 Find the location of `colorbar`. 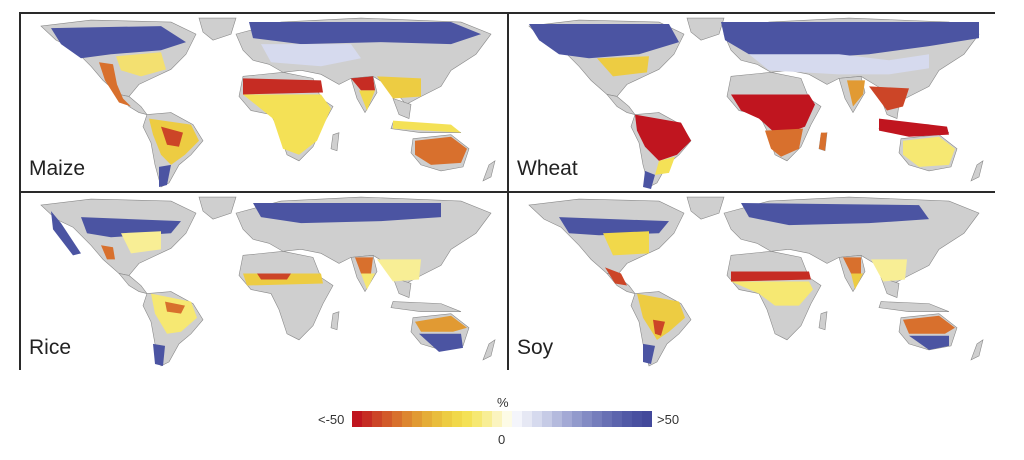

colorbar is located at coordinates (502, 419).